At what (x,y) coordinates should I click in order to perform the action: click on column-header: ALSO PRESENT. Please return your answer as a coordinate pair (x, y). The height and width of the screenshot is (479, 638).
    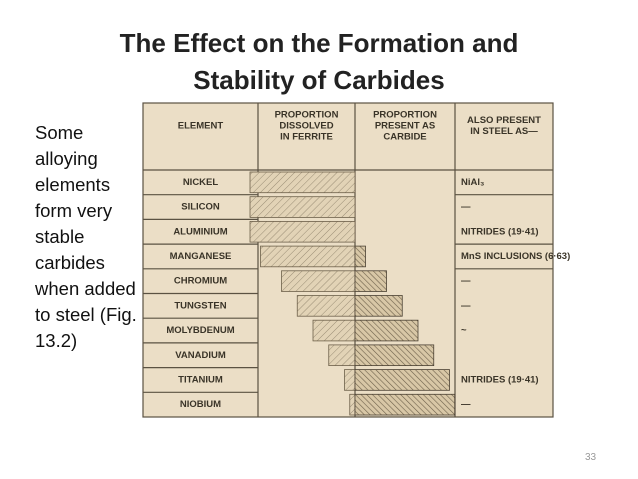
    Looking at the image, I should click on (504, 120).